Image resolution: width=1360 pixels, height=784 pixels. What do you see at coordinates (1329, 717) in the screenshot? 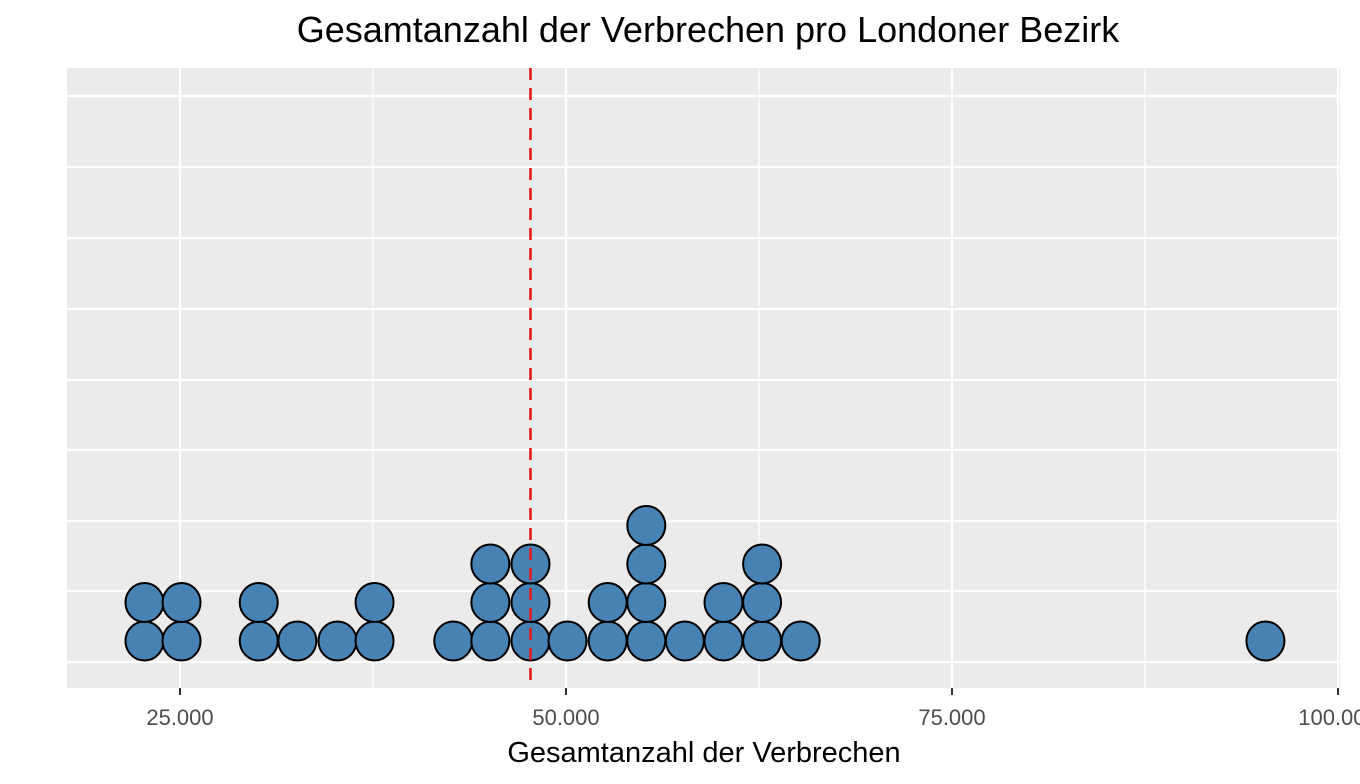
I see `x-tick-label: 100.000` at bounding box center [1329, 717].